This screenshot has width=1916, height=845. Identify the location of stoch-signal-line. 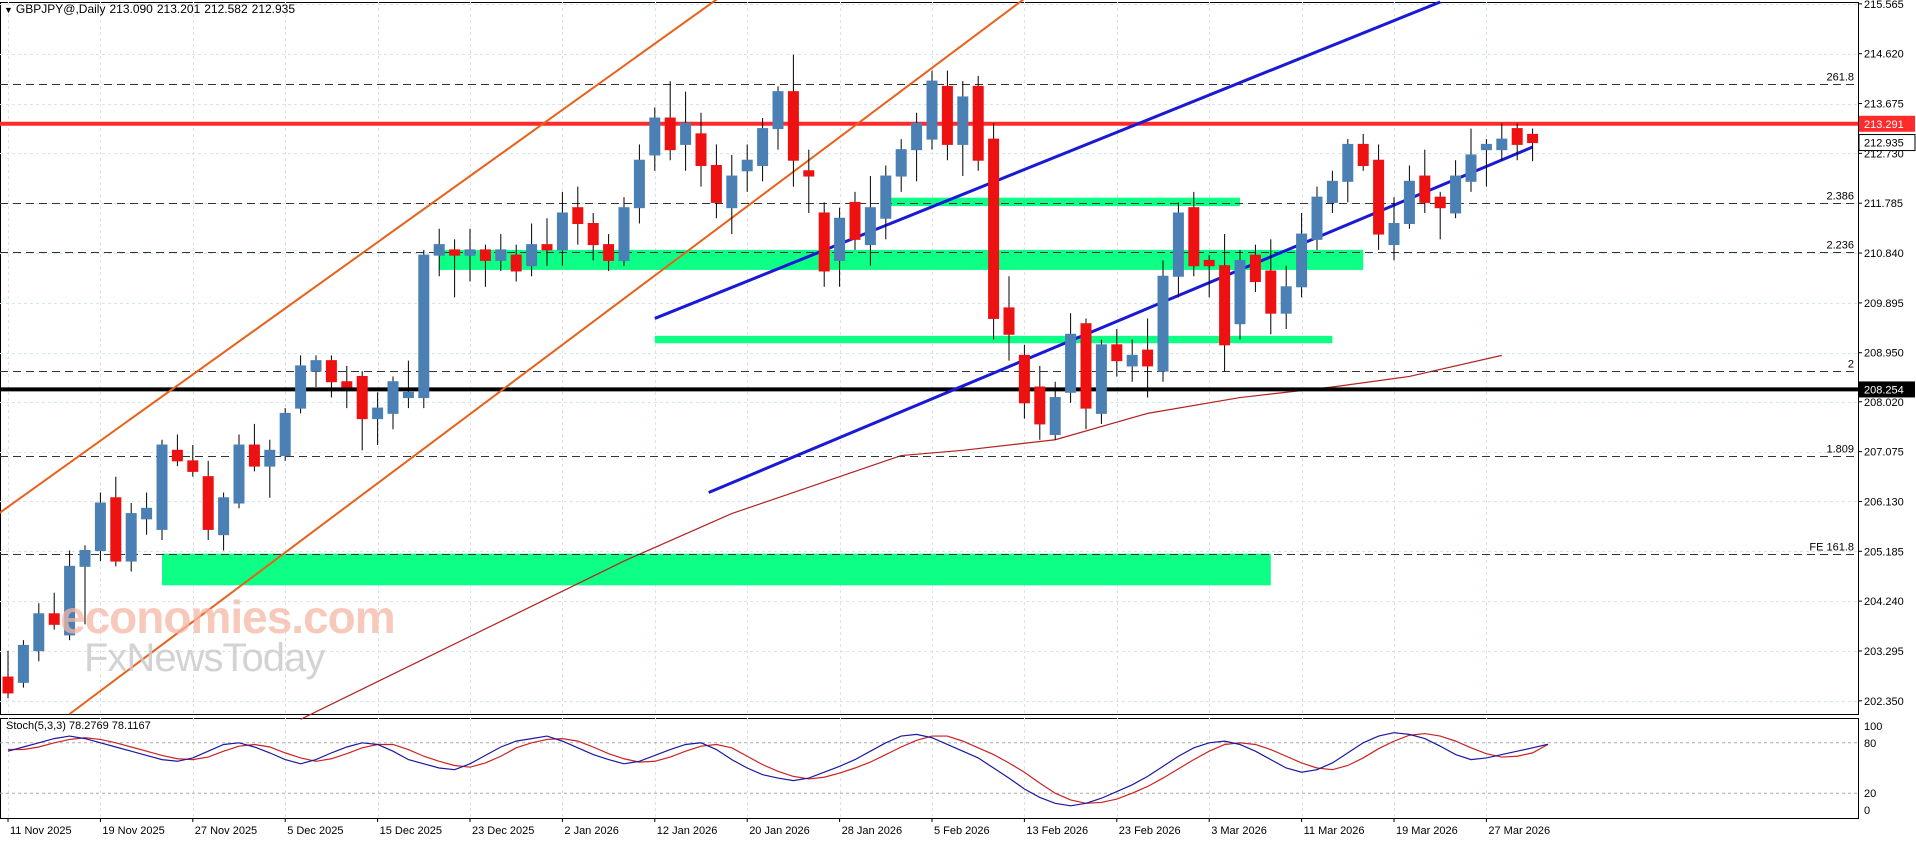
(778, 768).